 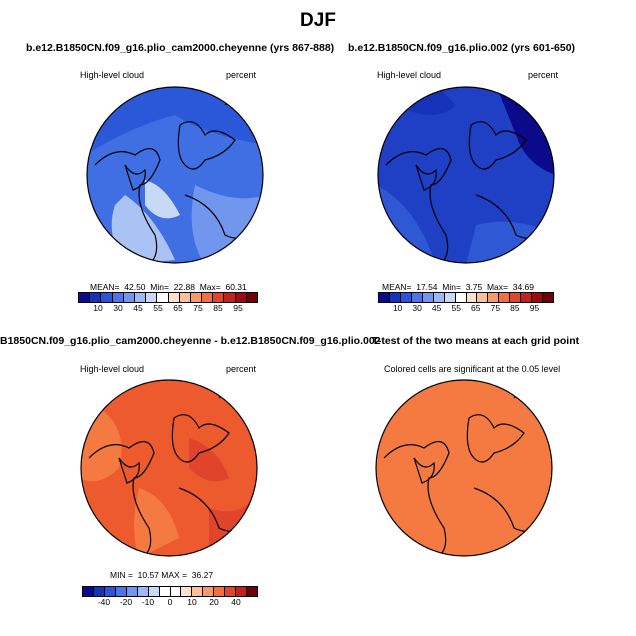 What do you see at coordinates (236, 602) in the screenshot?
I see `colorbar-tick-label: 40` at bounding box center [236, 602].